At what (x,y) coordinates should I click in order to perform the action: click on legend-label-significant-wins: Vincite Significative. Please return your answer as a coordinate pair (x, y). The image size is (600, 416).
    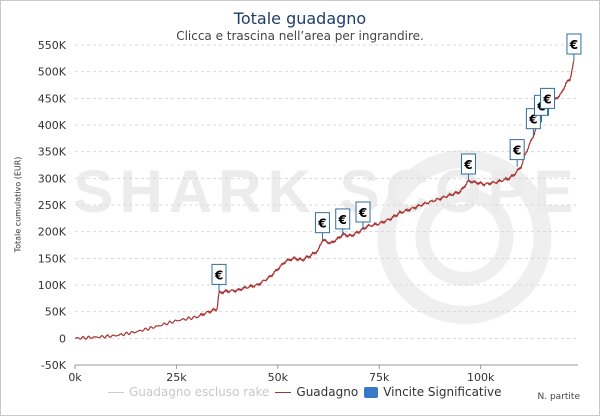
    Looking at the image, I should click on (442, 392).